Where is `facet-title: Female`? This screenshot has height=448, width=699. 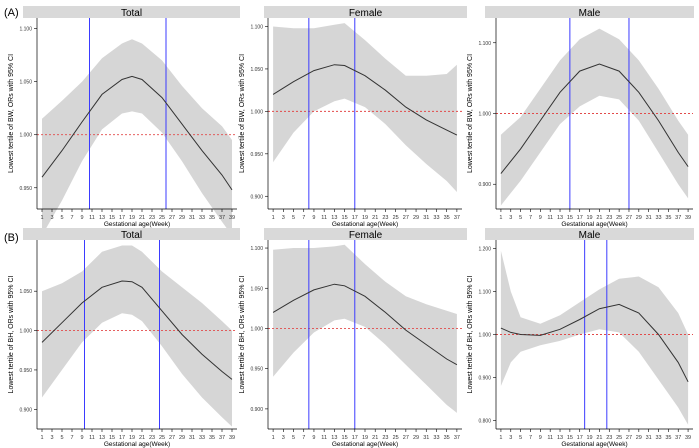 facet-title: Female is located at coordinates (366, 13).